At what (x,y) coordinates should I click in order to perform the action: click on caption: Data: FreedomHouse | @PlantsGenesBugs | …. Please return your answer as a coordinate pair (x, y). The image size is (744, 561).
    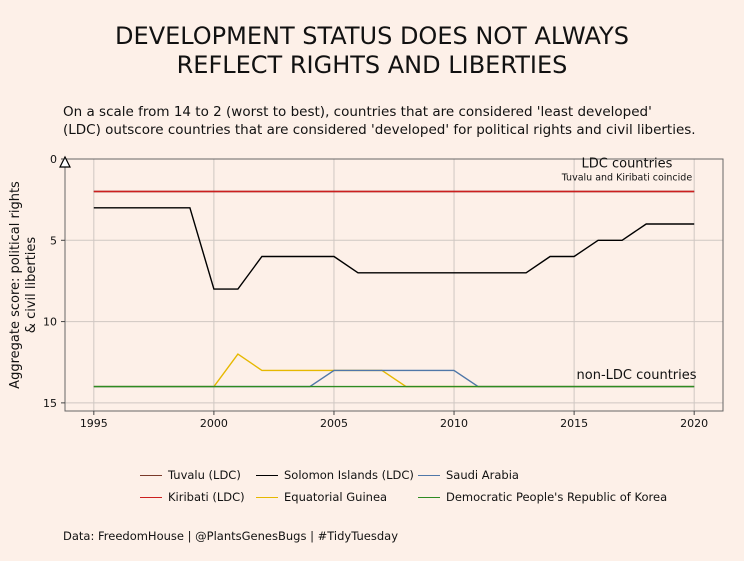
    Looking at the image, I should click on (231, 536).